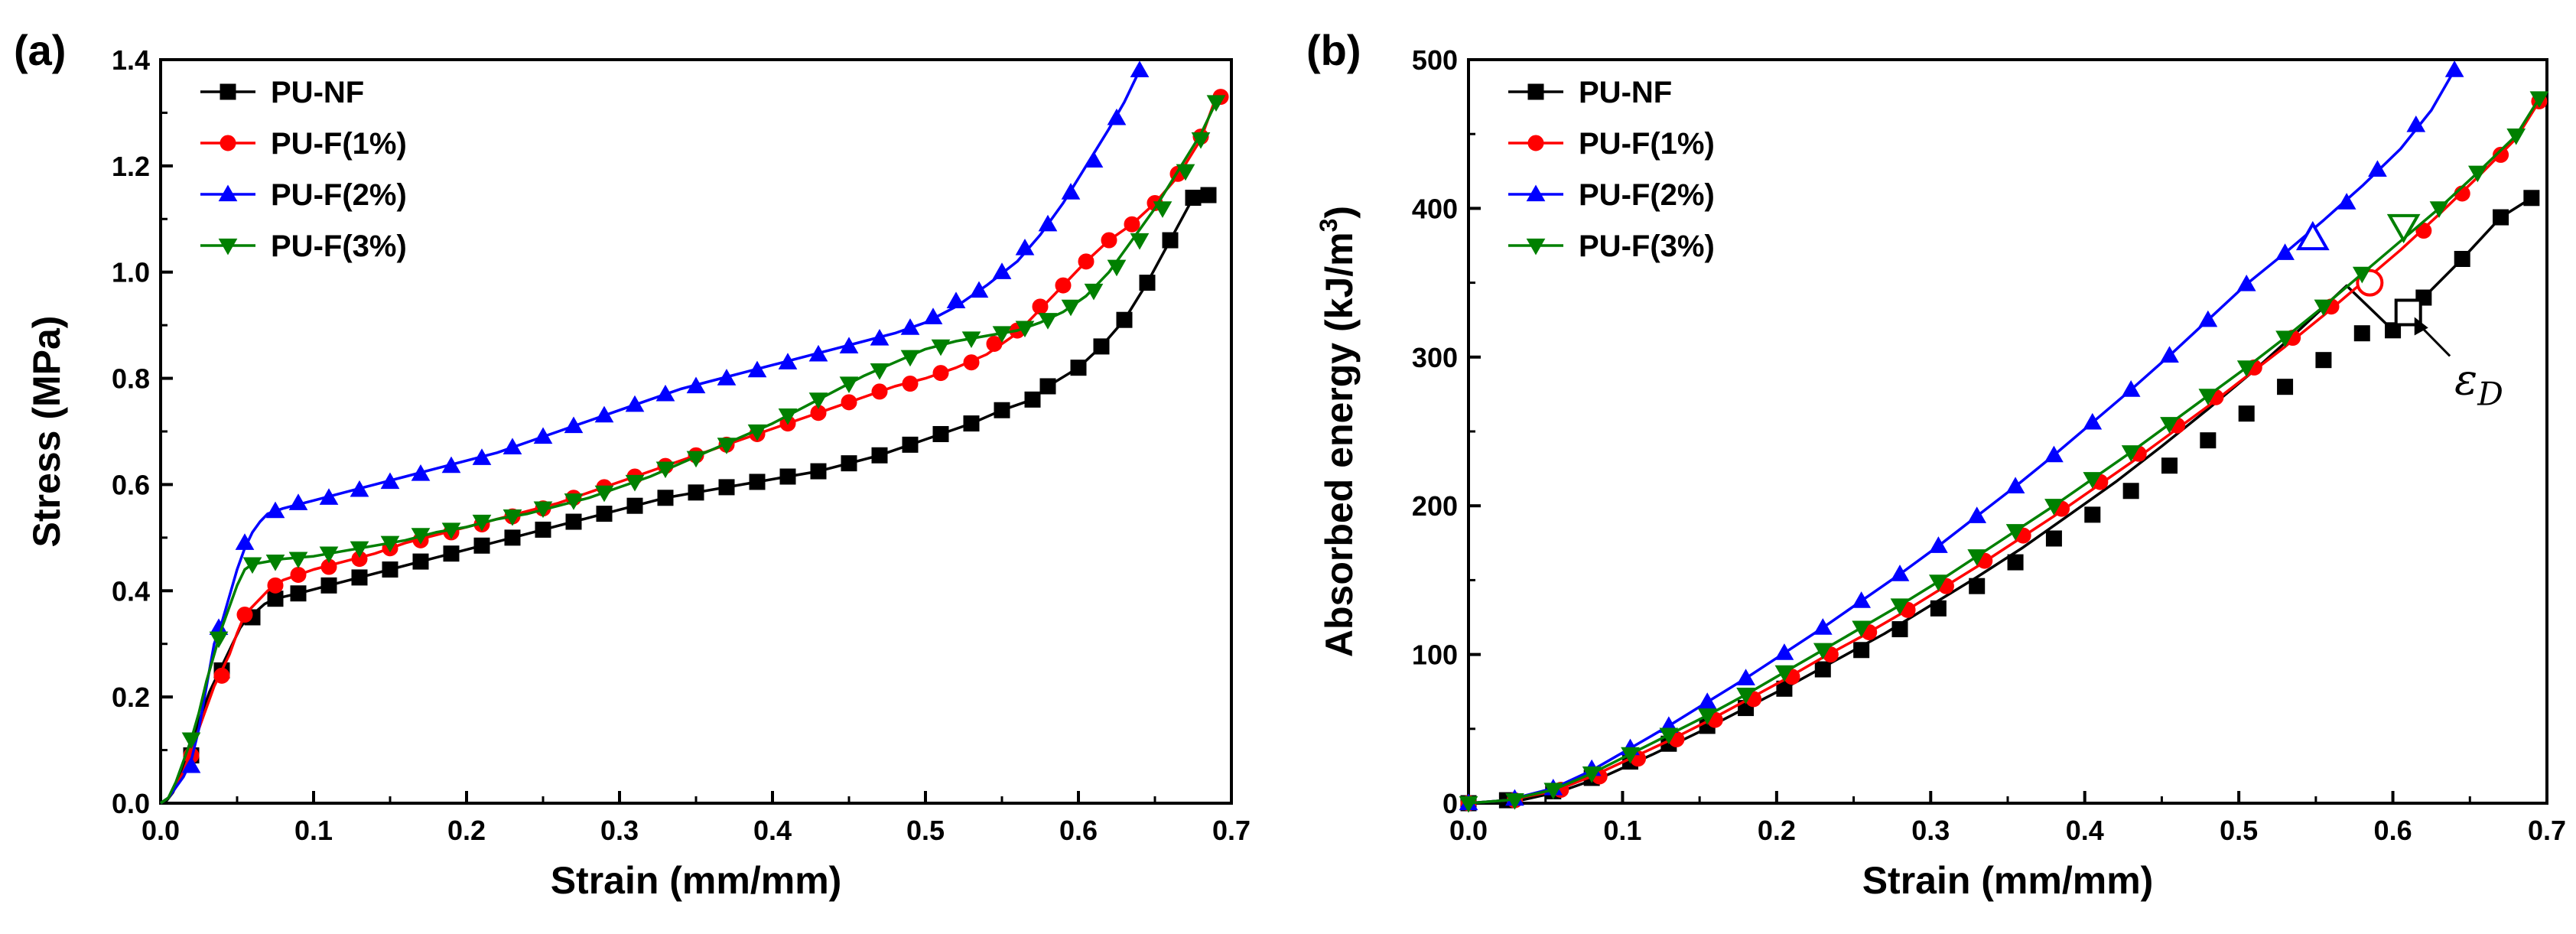  What do you see at coordinates (2393, 831) in the screenshot?
I see `x-tick-label: 0.6` at bounding box center [2393, 831].